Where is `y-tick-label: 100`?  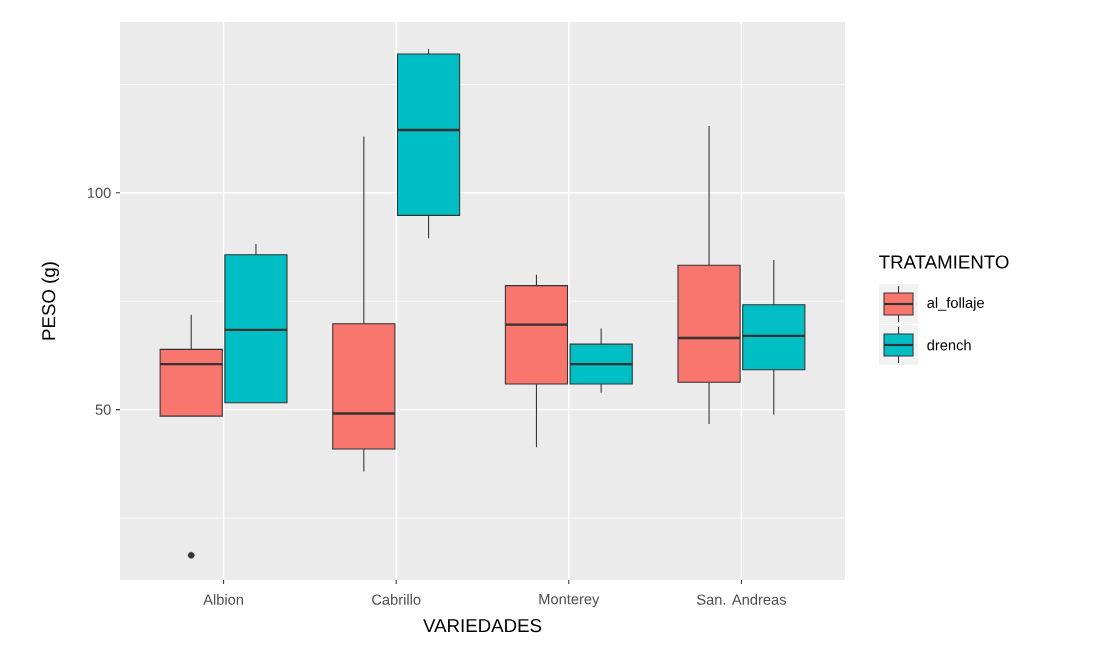
y-tick-label: 100 is located at coordinates (99, 193).